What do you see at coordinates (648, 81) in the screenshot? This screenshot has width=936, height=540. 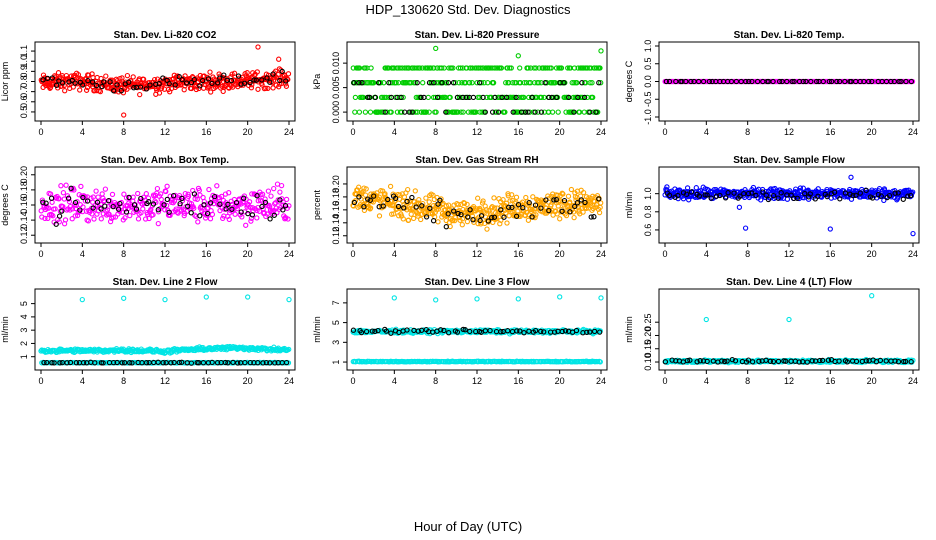 I see `y-tick-label: 0.0` at bounding box center [648, 81].